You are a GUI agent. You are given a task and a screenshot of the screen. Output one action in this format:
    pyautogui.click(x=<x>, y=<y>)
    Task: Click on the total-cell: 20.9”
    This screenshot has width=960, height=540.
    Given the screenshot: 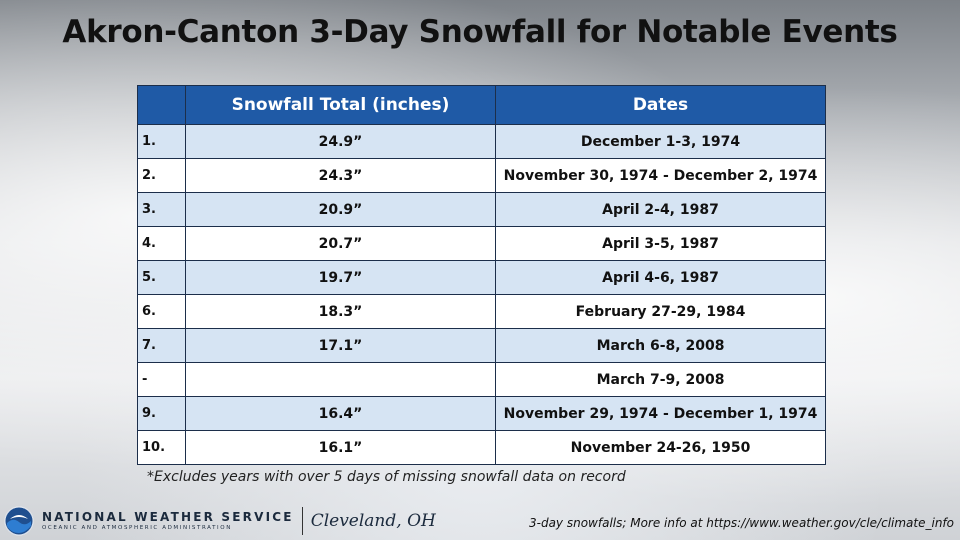 What is the action you would take?
    pyautogui.click(x=340, y=209)
    